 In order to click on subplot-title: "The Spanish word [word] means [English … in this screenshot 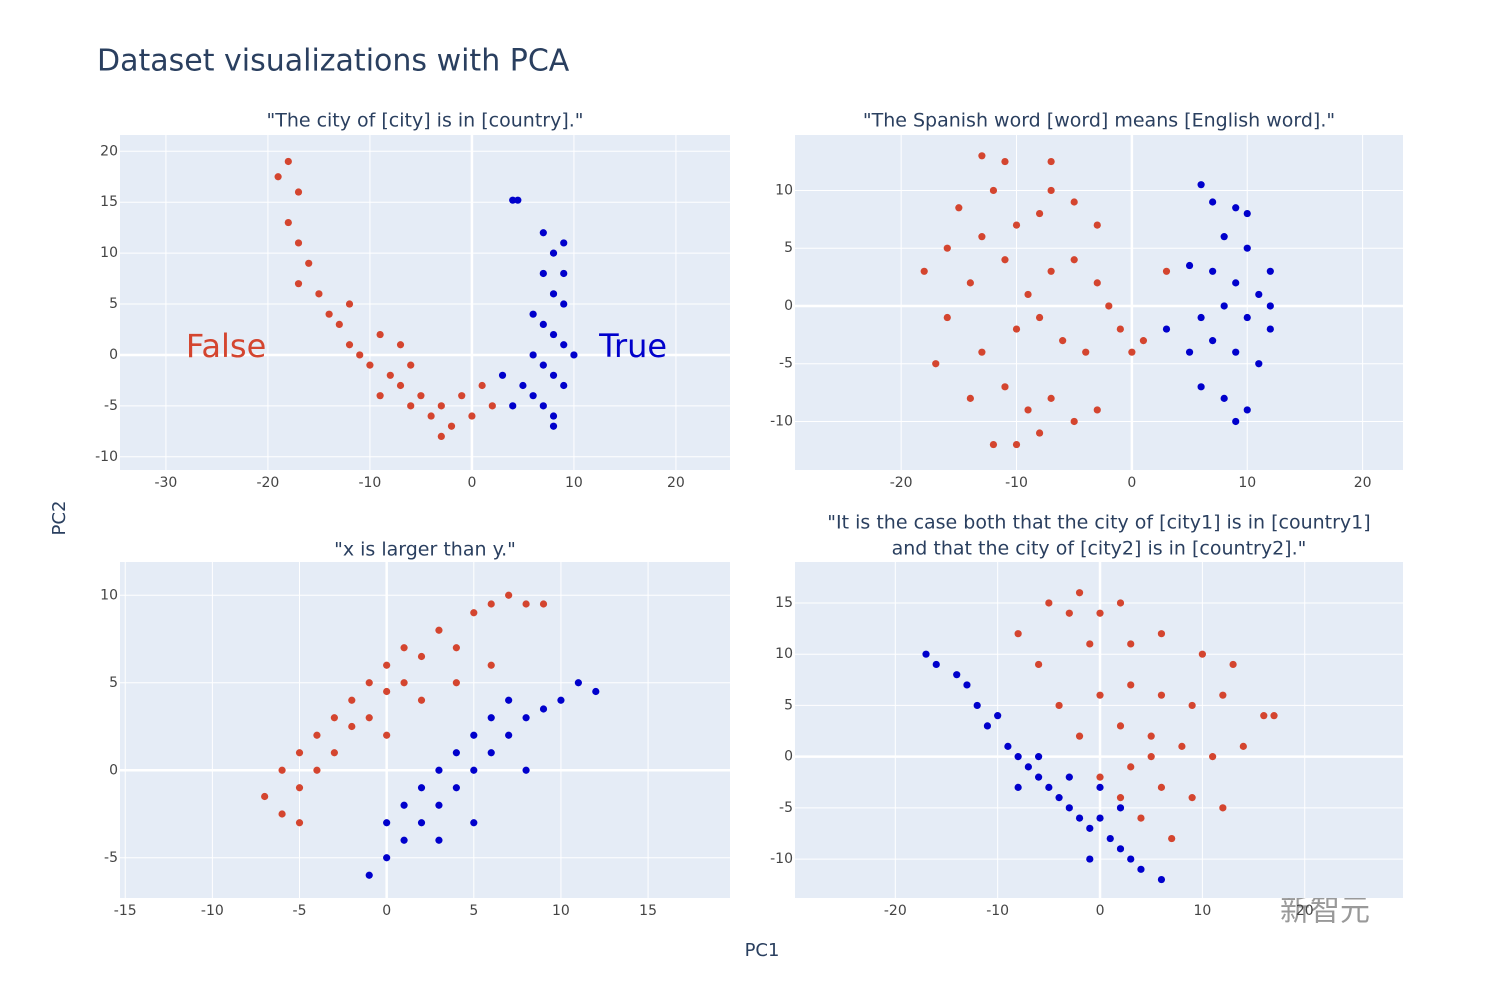, I will do `click(1099, 121)`.